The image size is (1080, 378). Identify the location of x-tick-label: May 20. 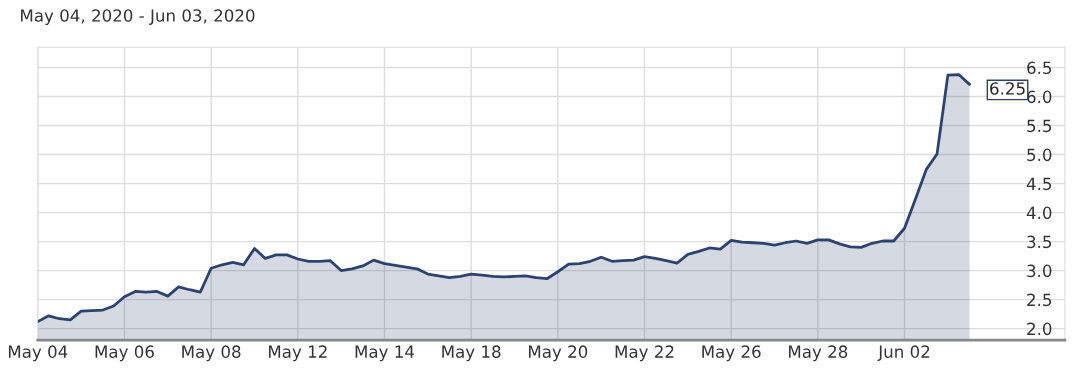
(558, 353).